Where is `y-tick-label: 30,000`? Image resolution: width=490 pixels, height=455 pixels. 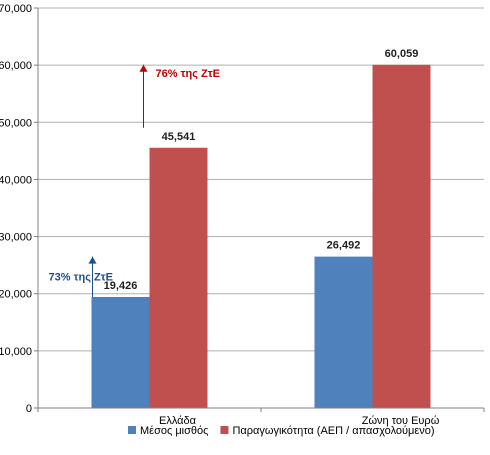
y-tick-label: 30,000 is located at coordinates (16, 238).